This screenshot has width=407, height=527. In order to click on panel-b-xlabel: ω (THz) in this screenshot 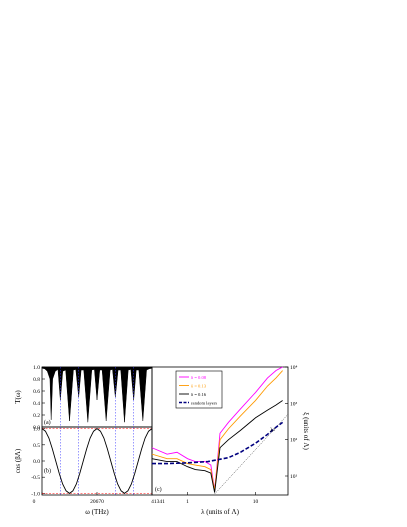, I will do `click(97, 512)`.